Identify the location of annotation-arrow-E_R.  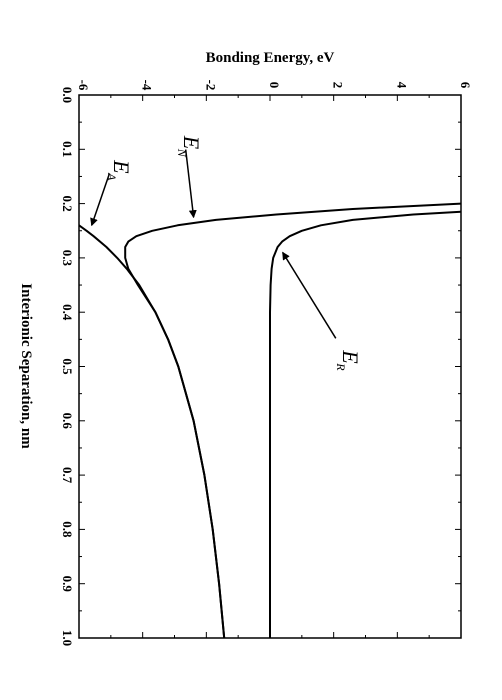
(309, 295).